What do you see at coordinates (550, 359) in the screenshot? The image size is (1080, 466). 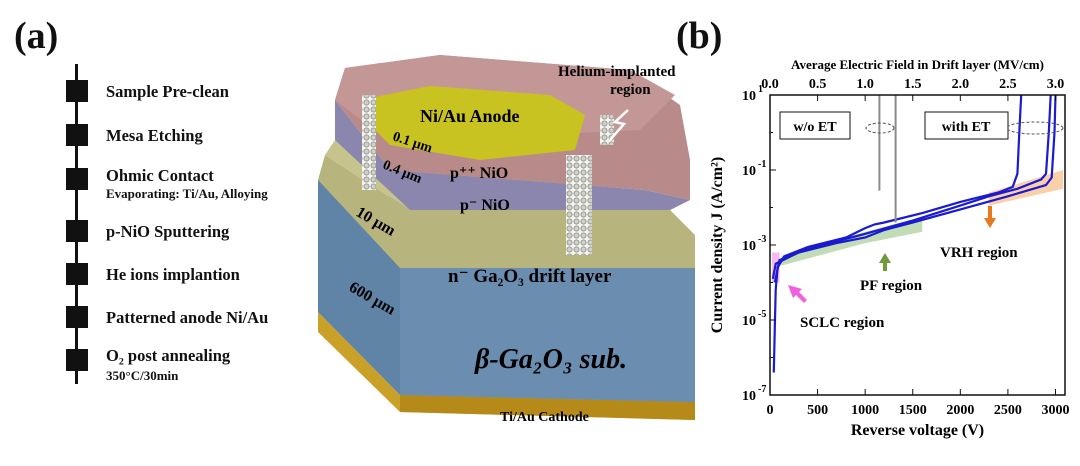 I see `label-substrate: β-Ga₂O₃ sub.` at bounding box center [550, 359].